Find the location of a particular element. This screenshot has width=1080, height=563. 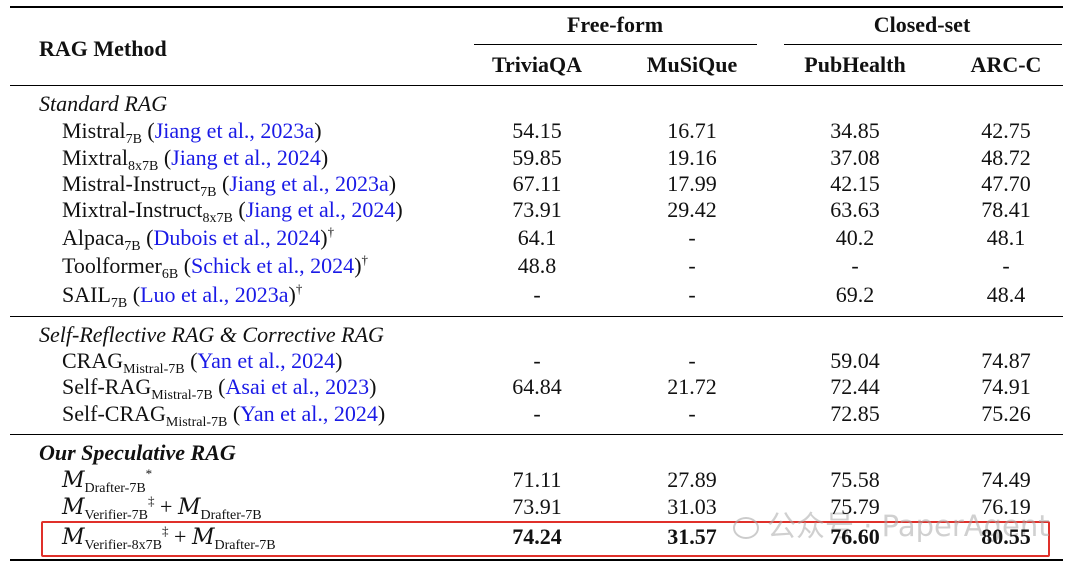

model-superscript: * is located at coordinates (149, 473).